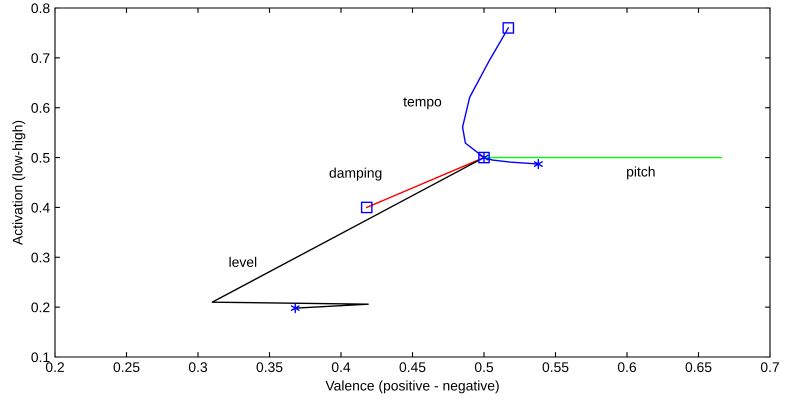  I want to click on y-tick-label: 0.3, so click(40, 257).